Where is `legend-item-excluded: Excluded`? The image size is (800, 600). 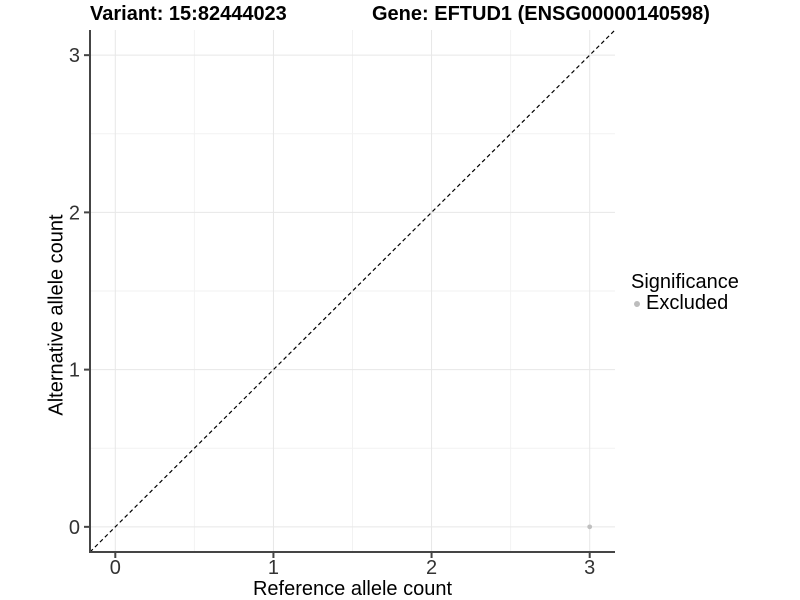 legend-item-excluded: Excluded is located at coordinates (685, 303).